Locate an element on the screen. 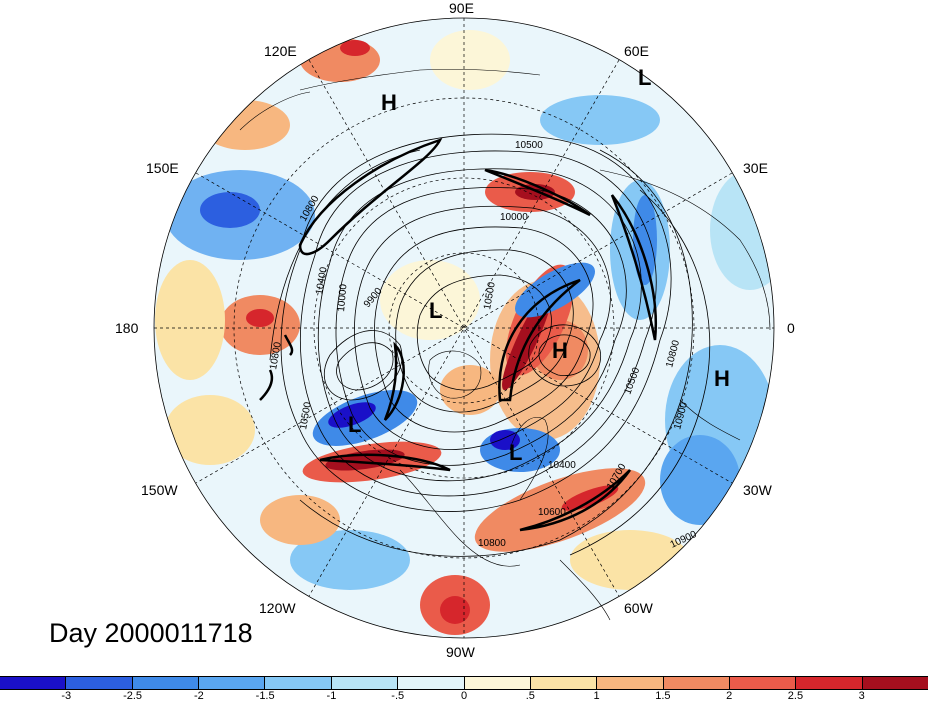 This screenshot has width=928, height=702. longitude-label-120w: 120W is located at coordinates (277, 608).